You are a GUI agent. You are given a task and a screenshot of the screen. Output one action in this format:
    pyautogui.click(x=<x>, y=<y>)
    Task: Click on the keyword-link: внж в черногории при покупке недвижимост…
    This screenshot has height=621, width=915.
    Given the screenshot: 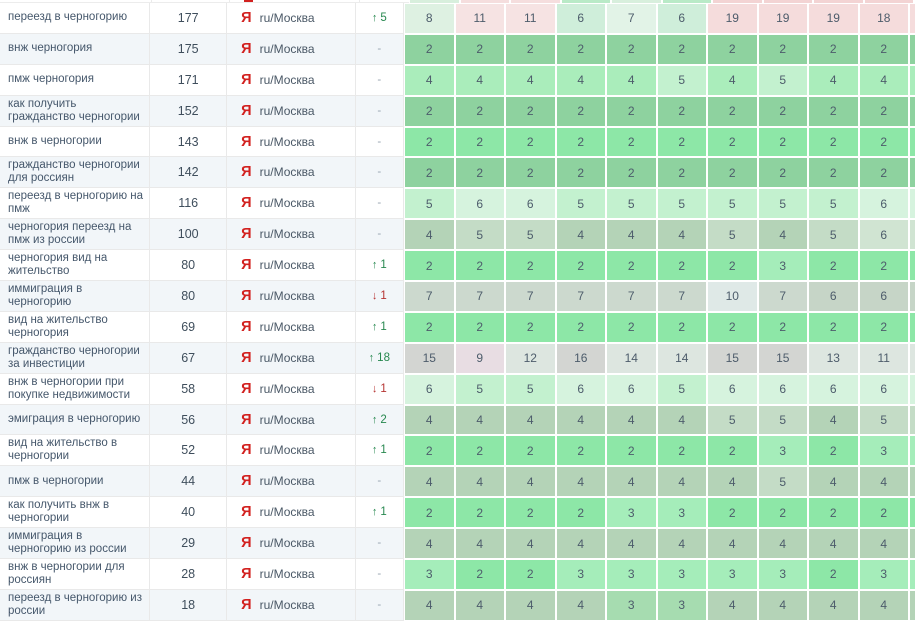 What is the action you would take?
    pyautogui.click(x=69, y=388)
    